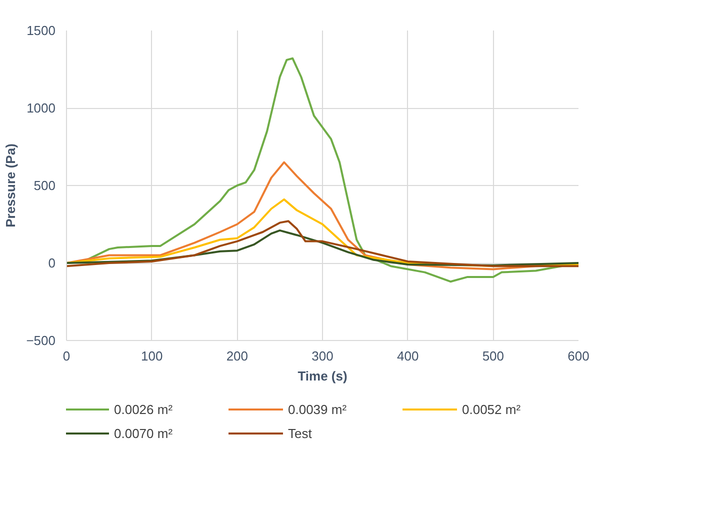 Image resolution: width=715 pixels, height=511 pixels. I want to click on x-tick-label: 0, so click(66, 356).